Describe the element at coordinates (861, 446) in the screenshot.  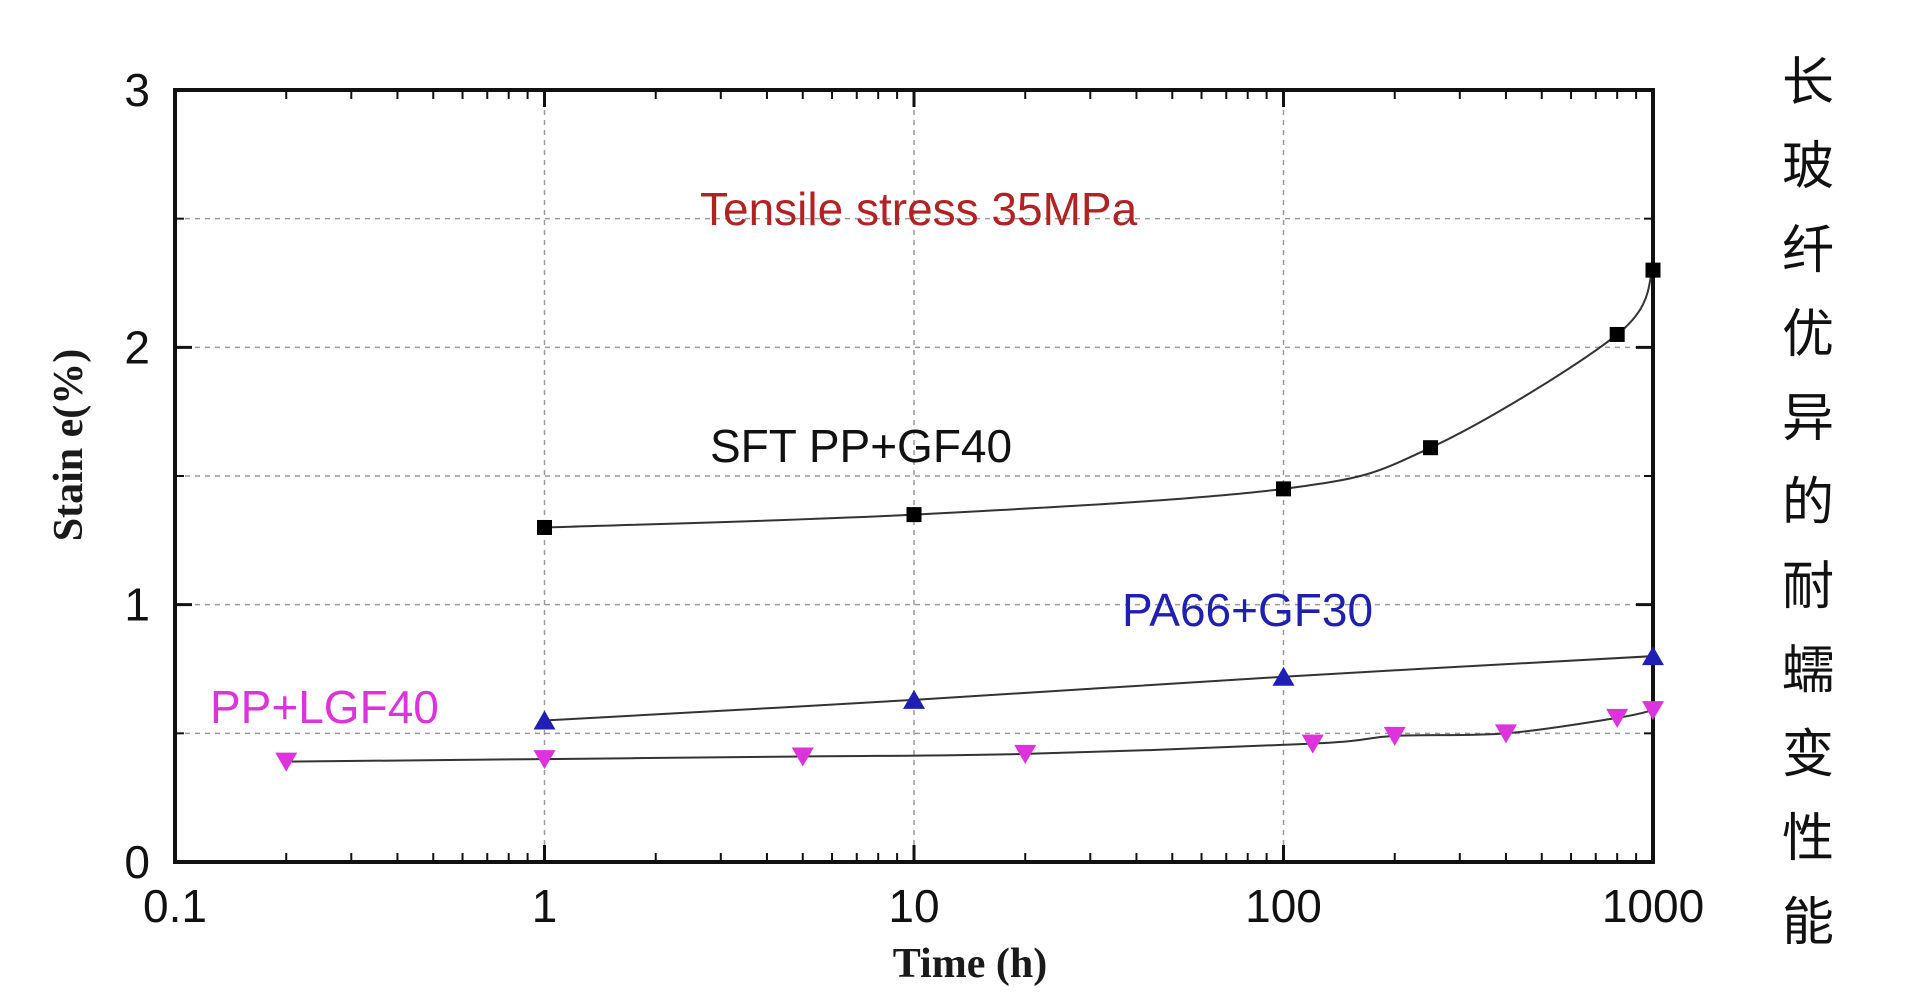
I see `series-label-sft-pp-gf40: SFT PP+GF40` at that location.